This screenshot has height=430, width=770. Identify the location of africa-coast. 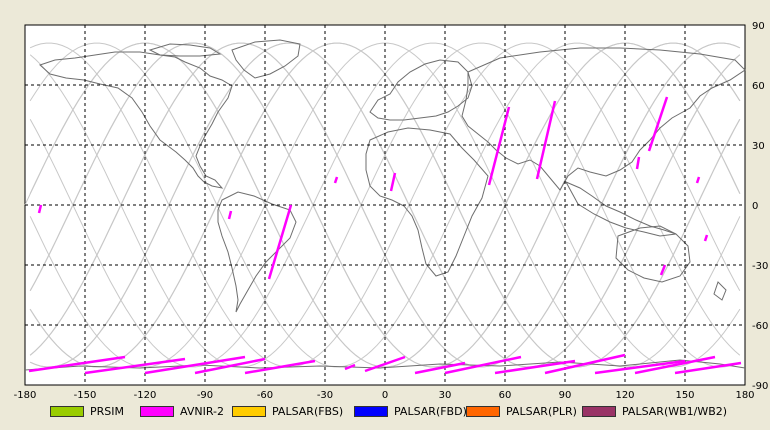
(427, 202).